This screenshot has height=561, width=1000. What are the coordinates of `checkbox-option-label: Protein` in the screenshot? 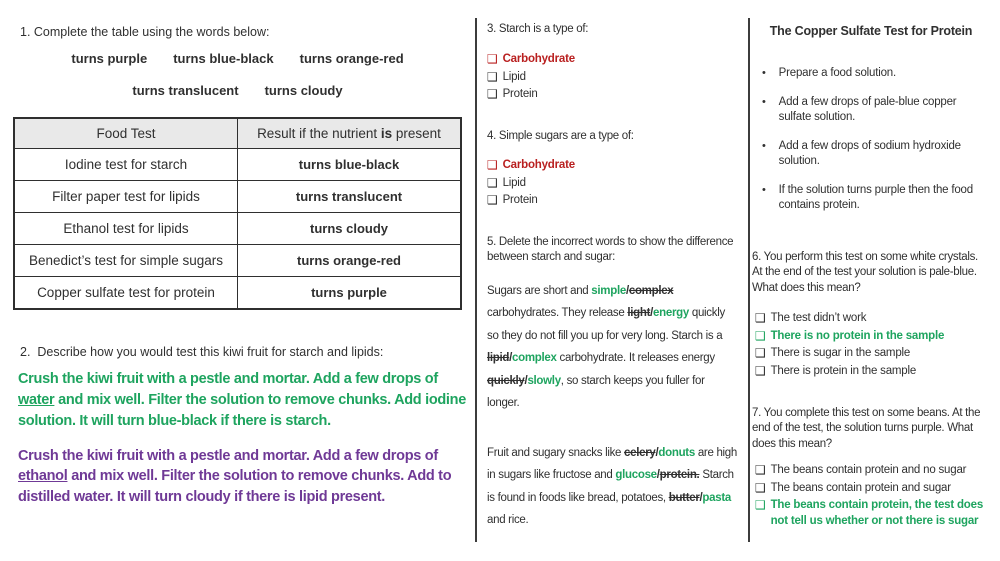 It's located at (520, 94).